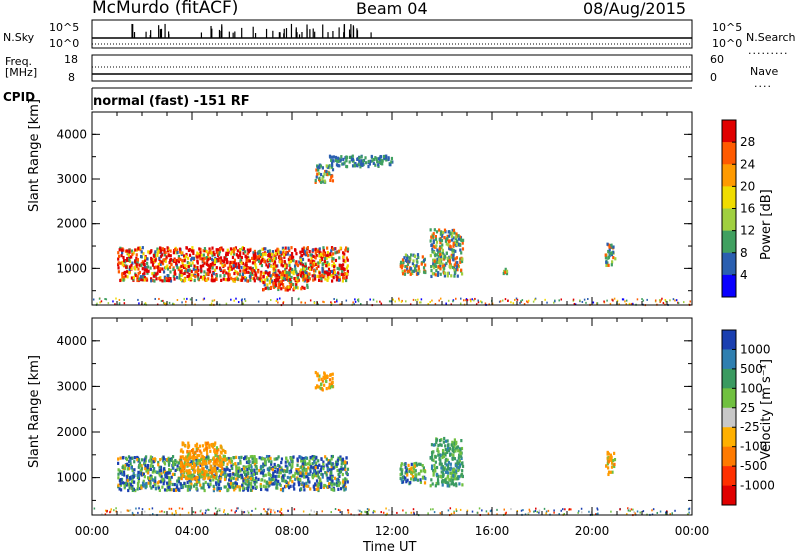 The image size is (800, 555). Describe the element at coordinates (390, 547) in the screenshot. I see `x-axis-label: Time UT` at that location.